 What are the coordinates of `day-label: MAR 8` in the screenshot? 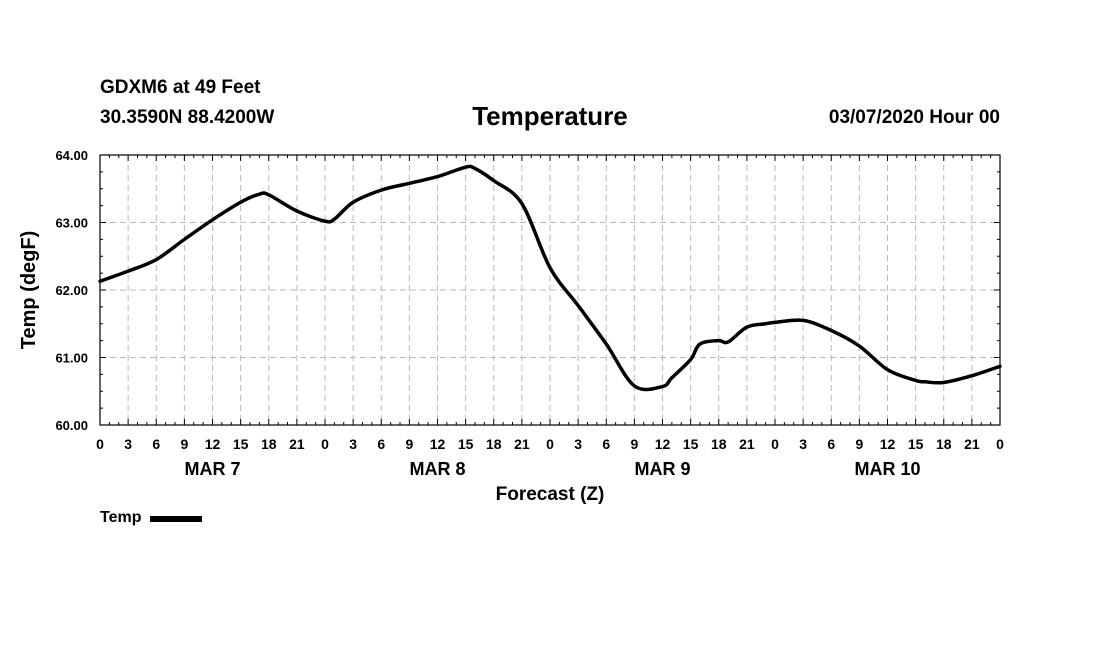 It's located at (437, 469).